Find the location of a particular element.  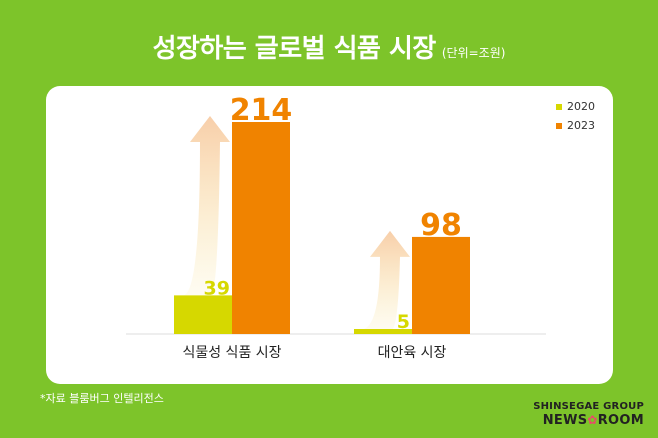

category-label: 대안육 시장 is located at coordinates (412, 353).